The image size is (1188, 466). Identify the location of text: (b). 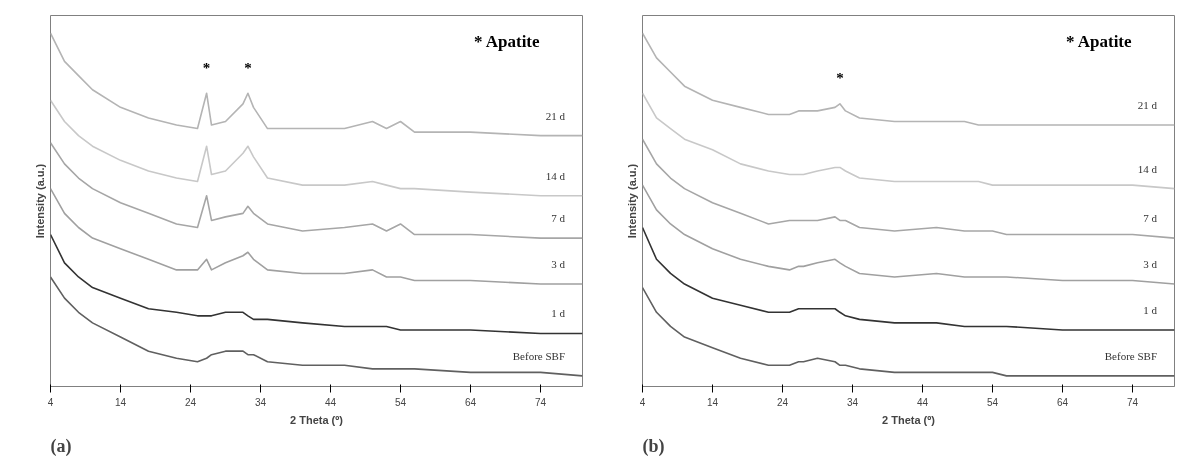
(653, 446).